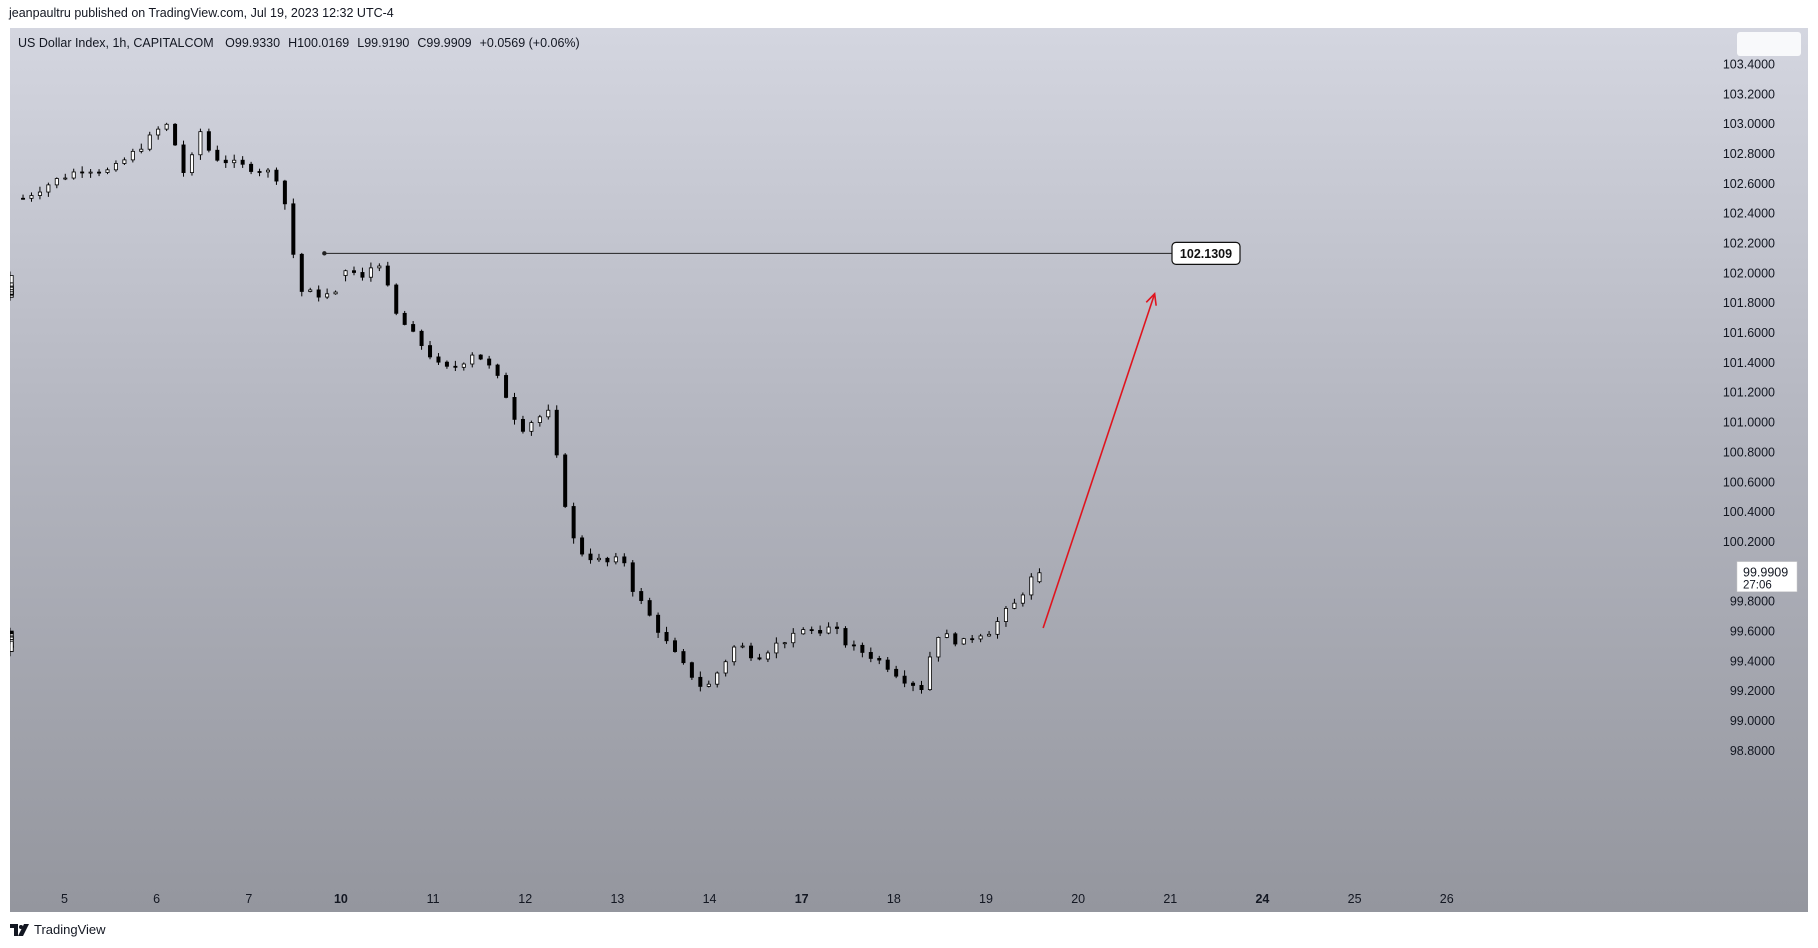 This screenshot has width=1818, height=948. Describe the element at coordinates (1099, 461) in the screenshot. I see `arrow-shaft` at that location.